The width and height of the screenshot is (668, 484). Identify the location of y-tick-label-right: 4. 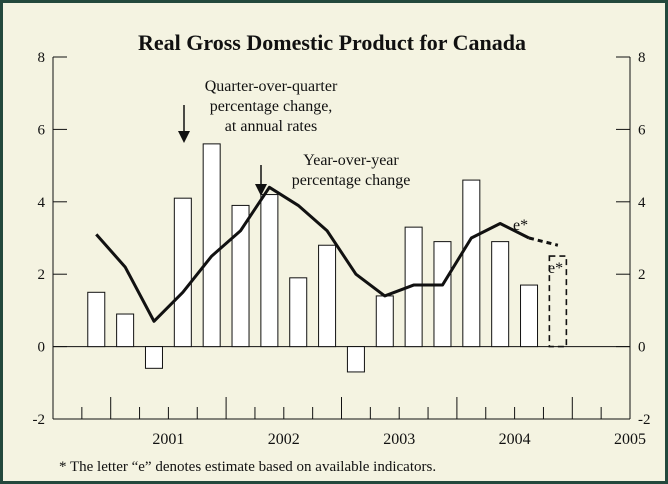
(642, 203).